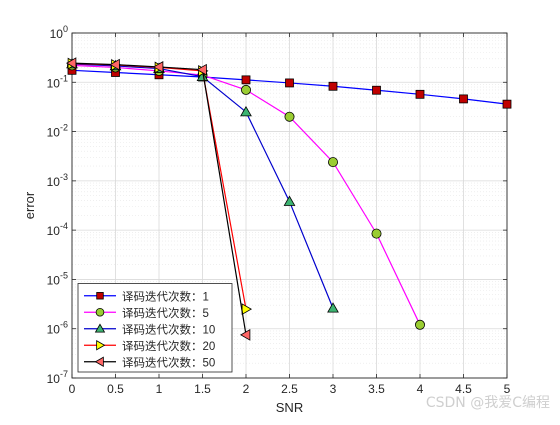 This screenshot has height=425, width=560. I want to click on watermark-text: CSDN @我爱C编程, so click(487, 403).